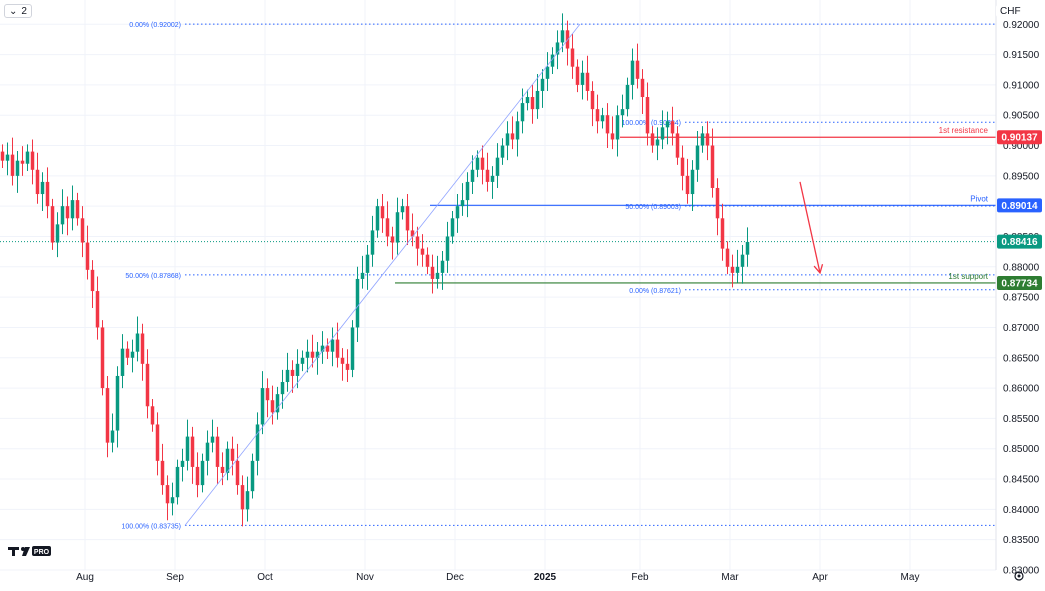  I want to click on chevron-down-icon: ⌄, so click(13, 11).